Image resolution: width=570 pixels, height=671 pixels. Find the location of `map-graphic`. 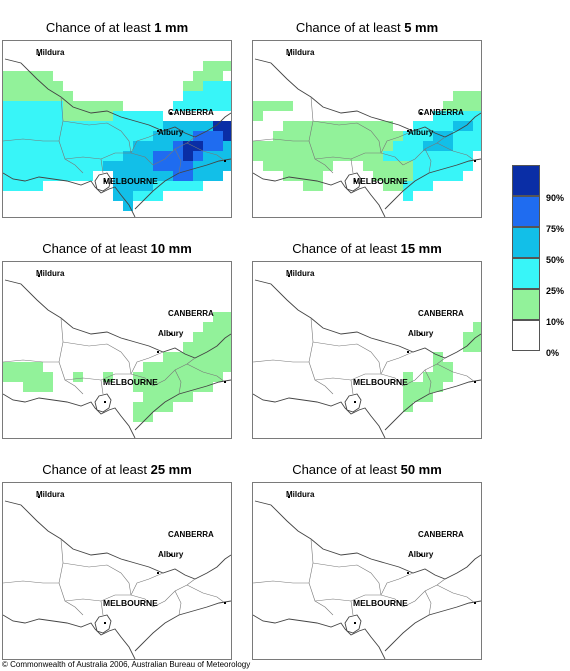

map-graphic is located at coordinates (117, 577).